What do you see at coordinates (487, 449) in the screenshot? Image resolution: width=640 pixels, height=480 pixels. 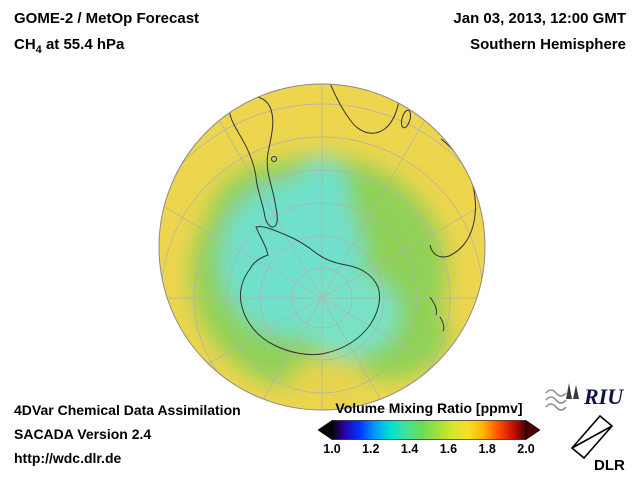 I see `tick-label: 1.8` at bounding box center [487, 449].